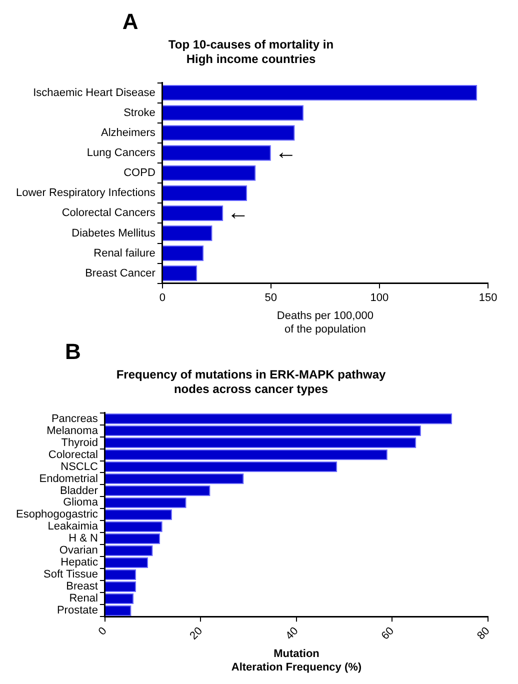 This screenshot has width=518, height=684. I want to click on y-tick-label: NSCLC, so click(79, 466).